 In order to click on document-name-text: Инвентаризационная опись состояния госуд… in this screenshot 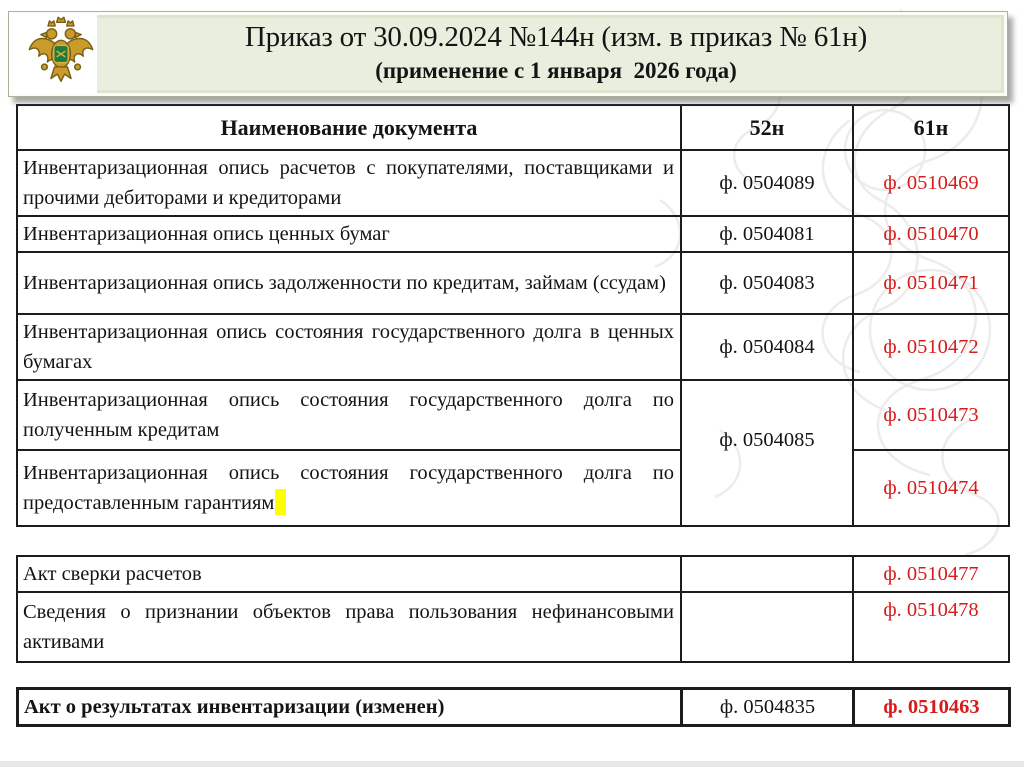, I will do `click(348, 488)`.